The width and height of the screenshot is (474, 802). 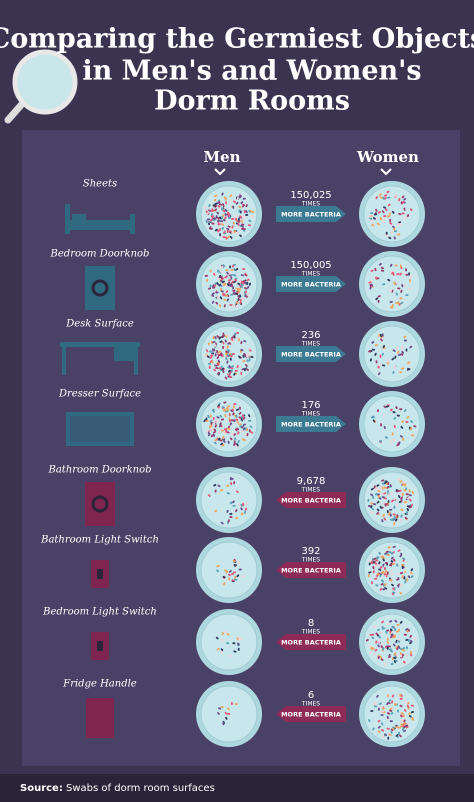 What do you see at coordinates (311, 354) in the screenshot?
I see `arrow` at bounding box center [311, 354].